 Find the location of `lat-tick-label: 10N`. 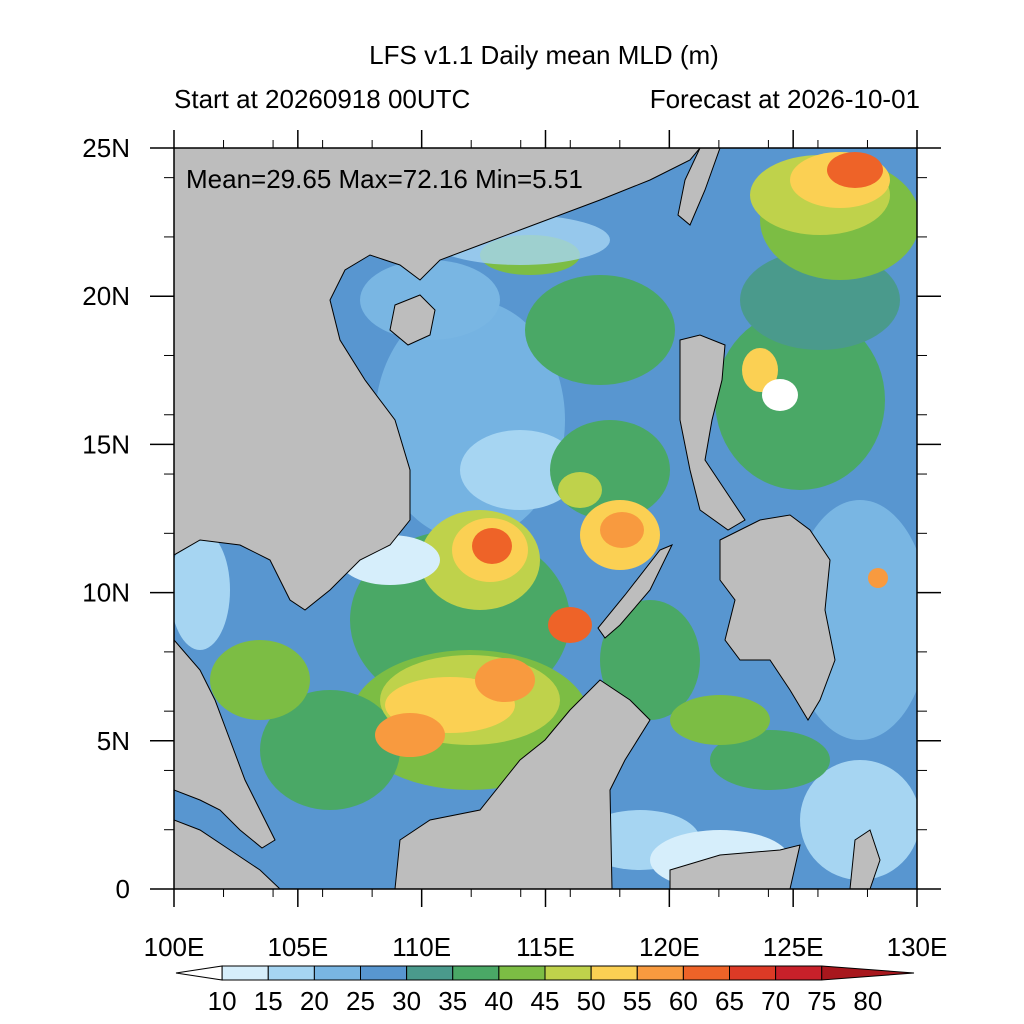

lat-tick-label: 10N is located at coordinates (106, 593).